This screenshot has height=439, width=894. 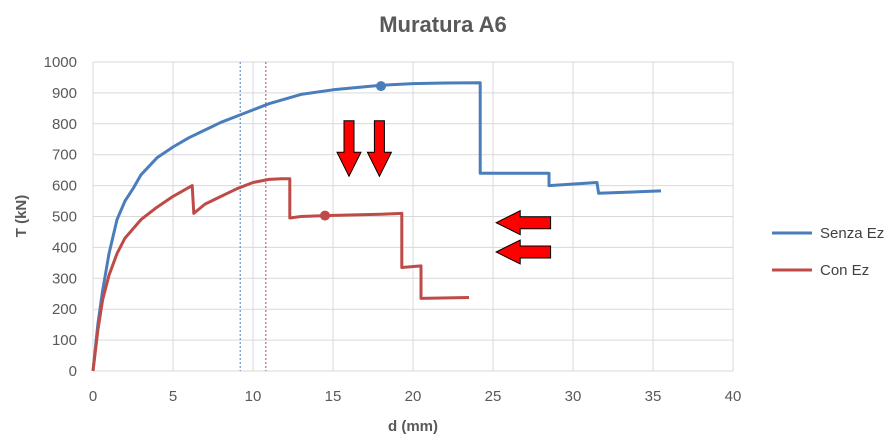 I want to click on y-tick-label: 1000, so click(x=60, y=62).